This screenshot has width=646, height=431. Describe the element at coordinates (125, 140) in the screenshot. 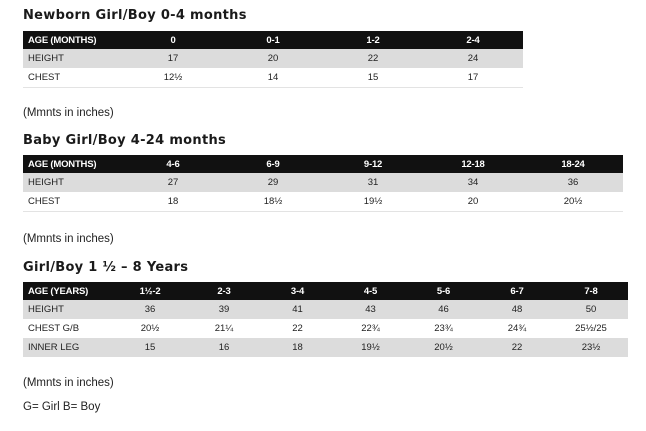

I see `section-title-baby: Baby Girl/Boy 4-24 months` at that location.